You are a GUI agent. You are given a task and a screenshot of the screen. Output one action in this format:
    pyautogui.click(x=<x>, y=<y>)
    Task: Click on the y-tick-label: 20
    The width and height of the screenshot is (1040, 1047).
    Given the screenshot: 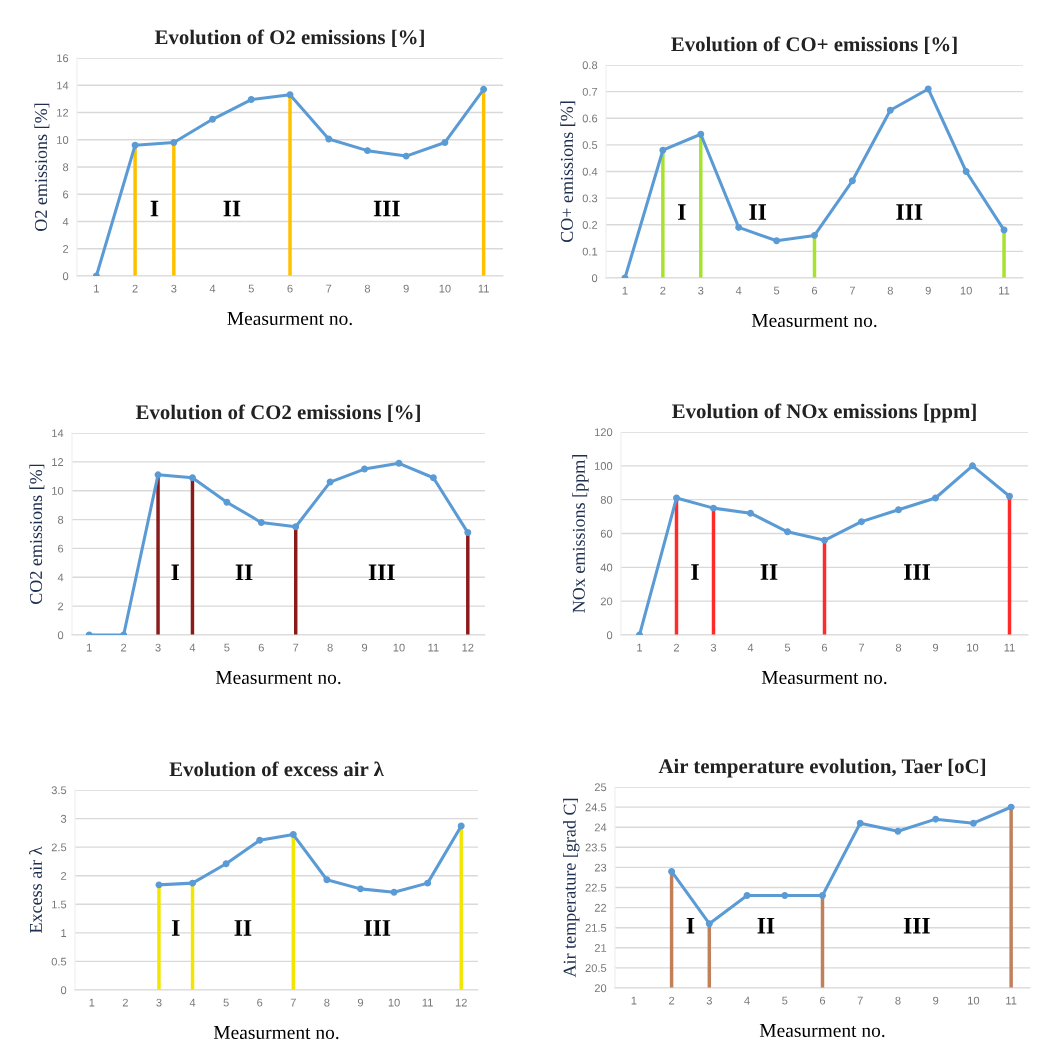 What is the action you would take?
    pyautogui.click(x=600, y=988)
    